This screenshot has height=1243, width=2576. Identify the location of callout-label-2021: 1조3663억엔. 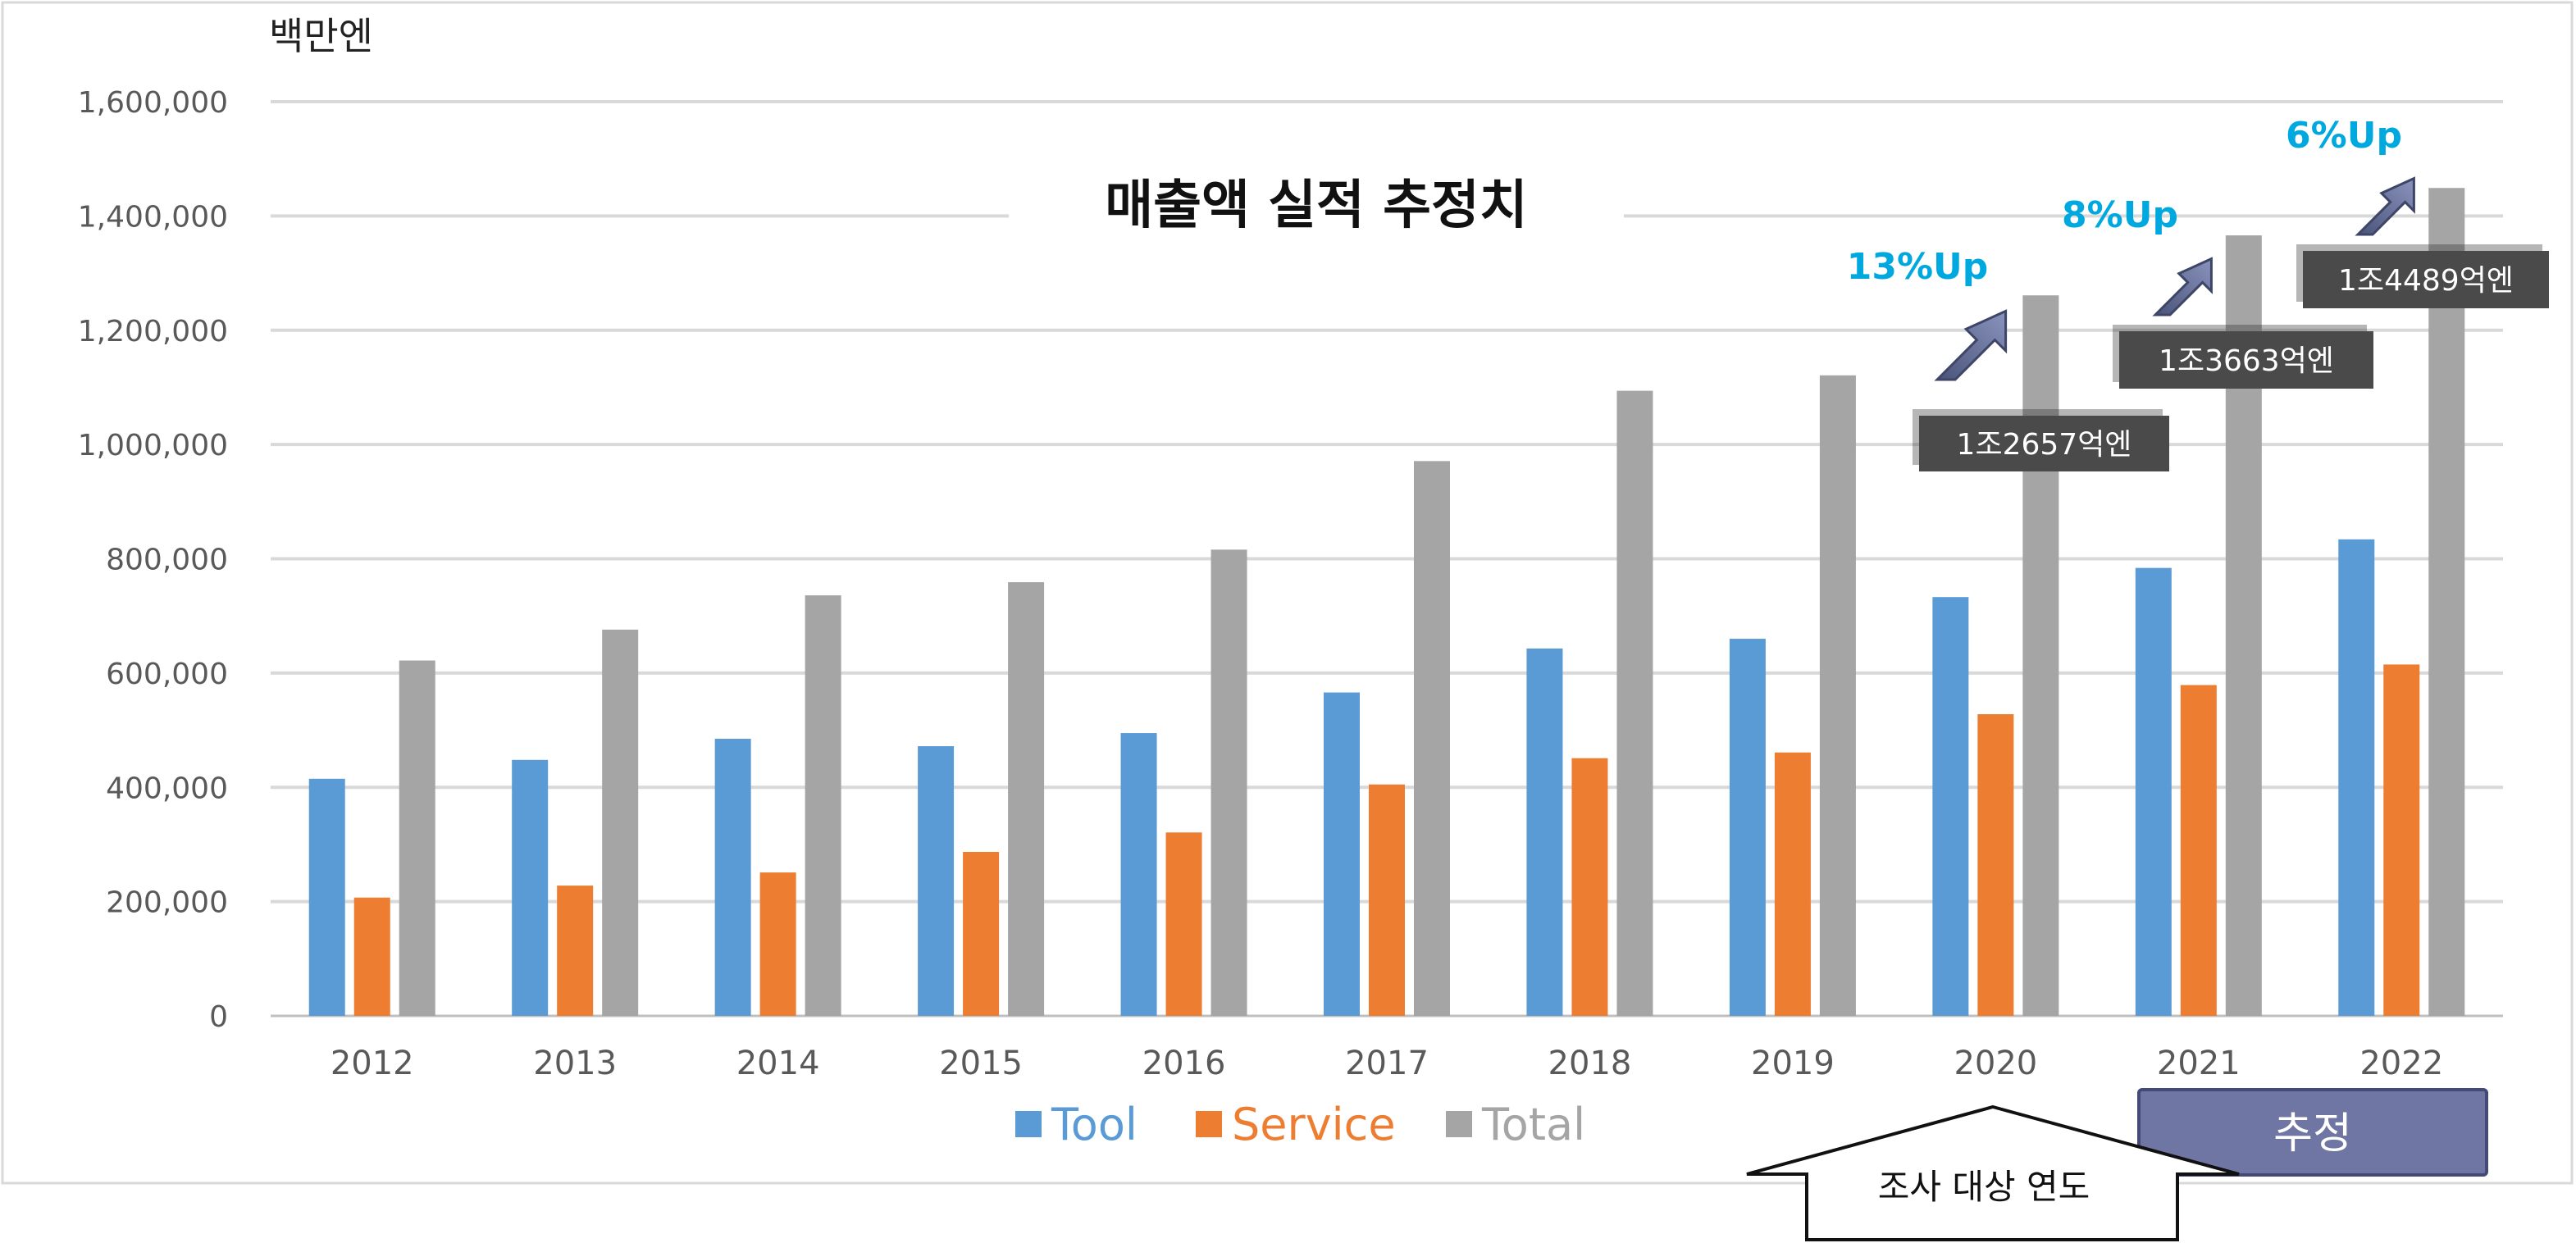
(2246, 361).